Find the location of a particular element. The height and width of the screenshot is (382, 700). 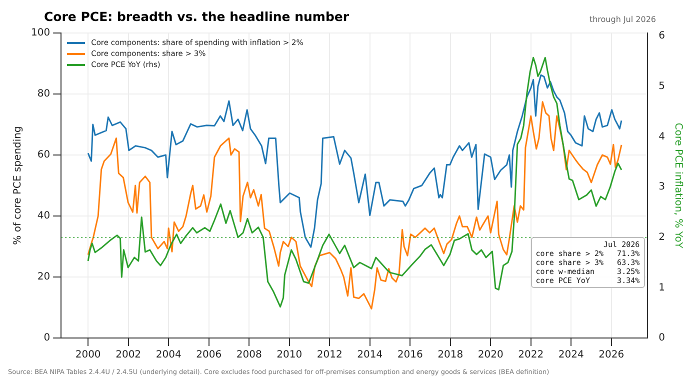

x-tick-label: 2022 is located at coordinates (531, 355).